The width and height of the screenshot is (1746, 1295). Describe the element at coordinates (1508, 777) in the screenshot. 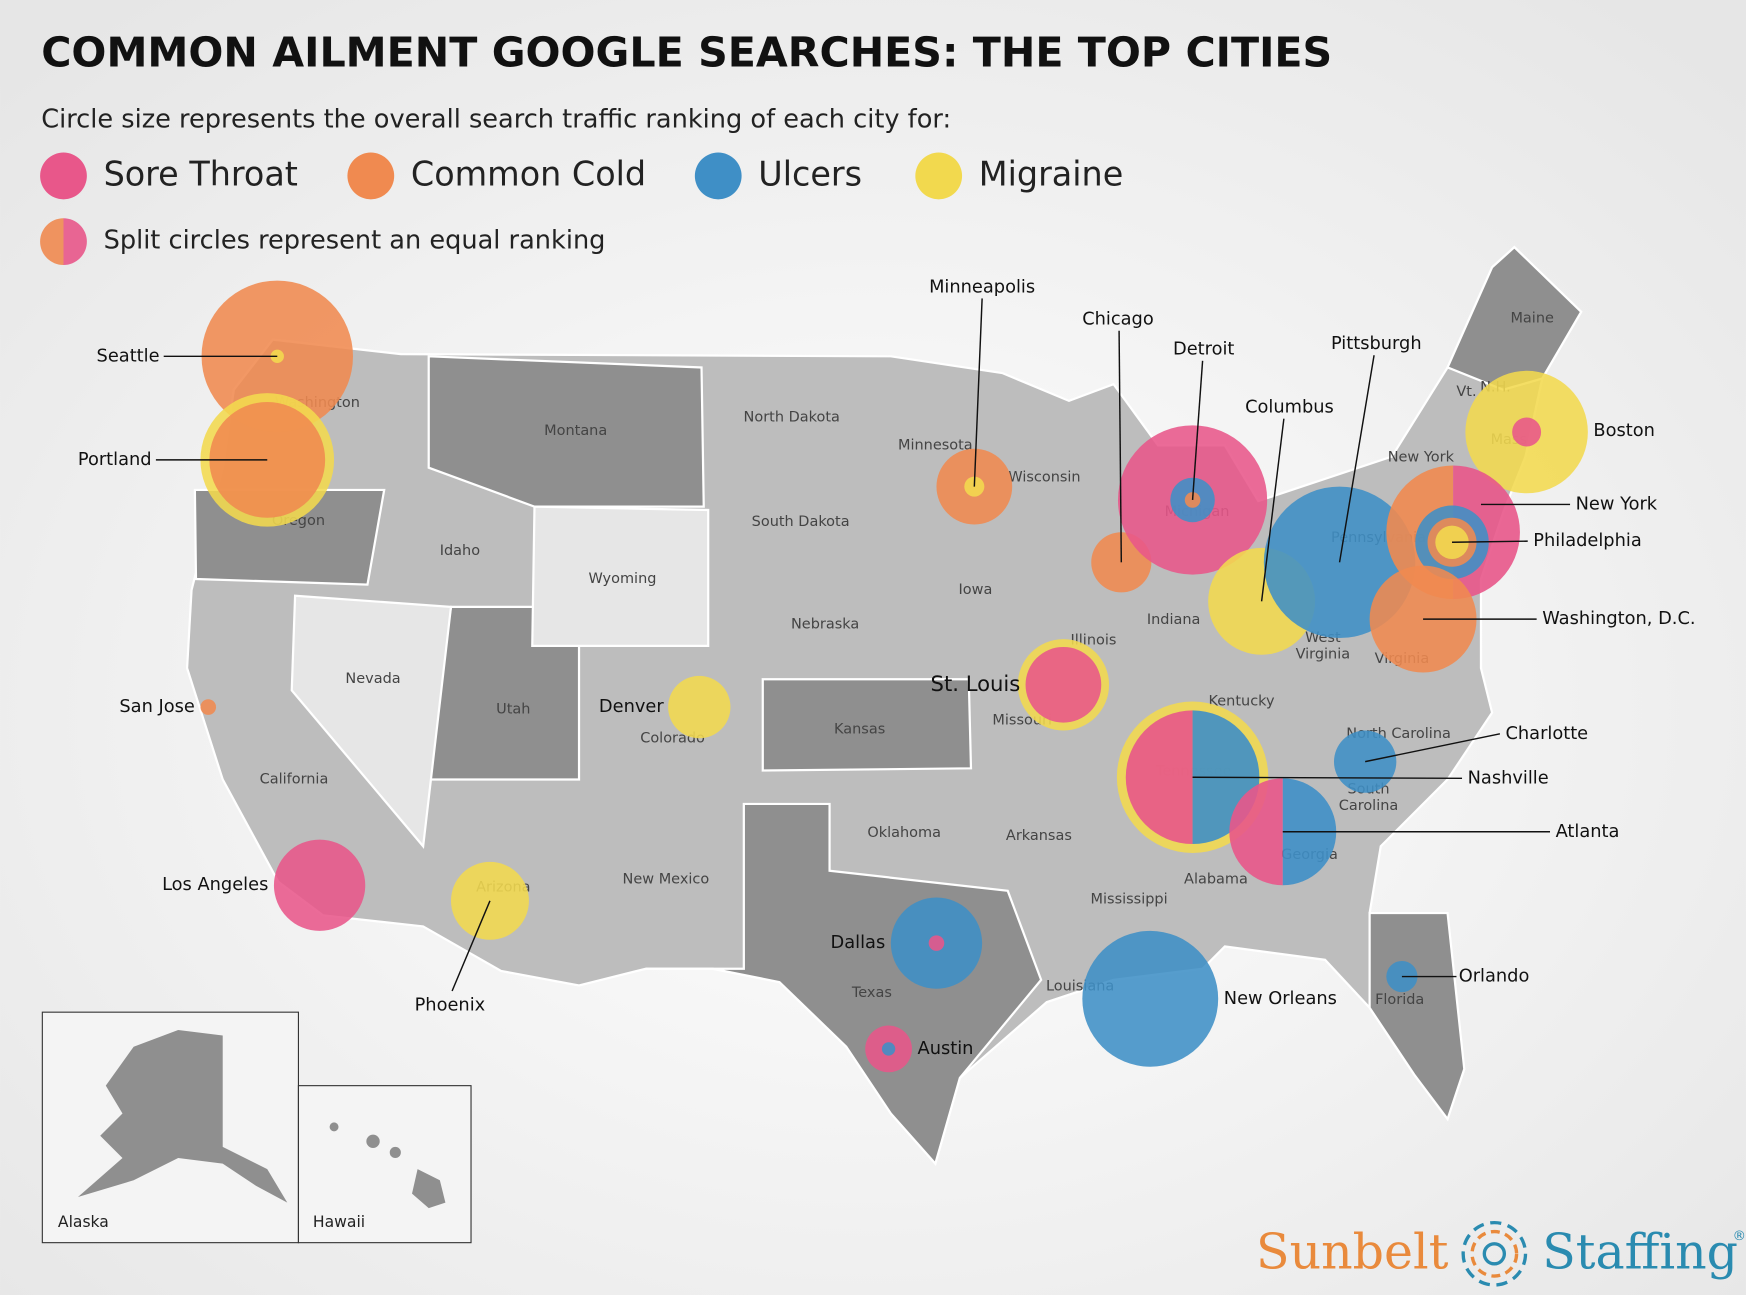

I see `city-label: Nashville` at that location.